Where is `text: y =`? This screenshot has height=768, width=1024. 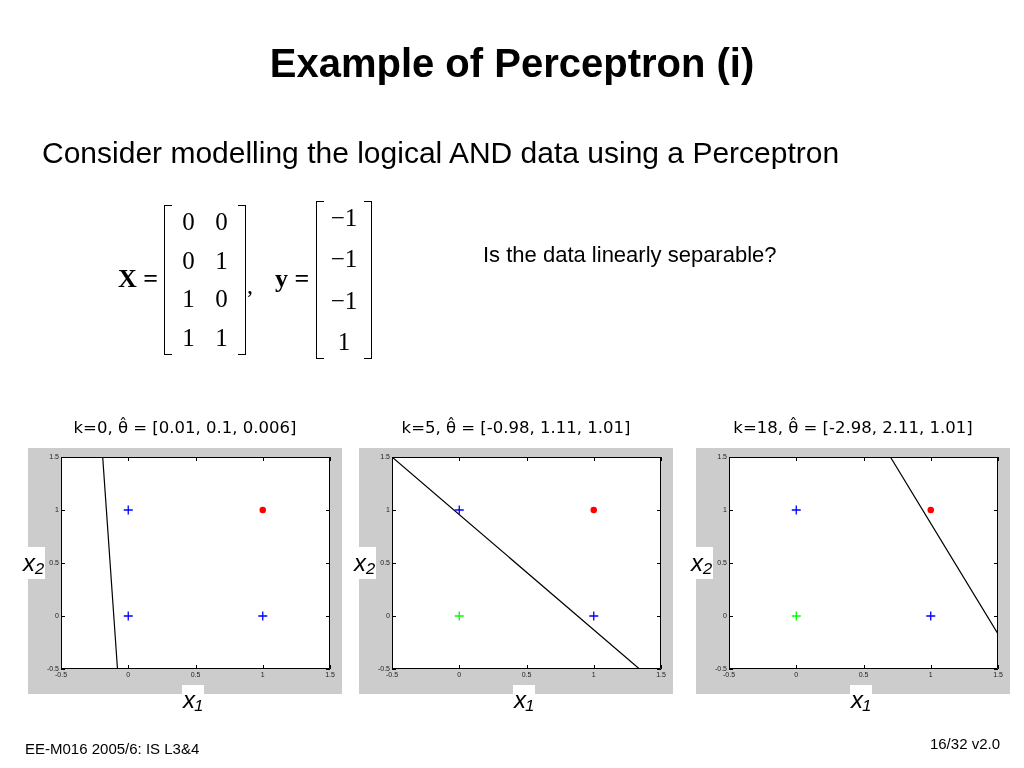 text: y = is located at coordinates (292, 279).